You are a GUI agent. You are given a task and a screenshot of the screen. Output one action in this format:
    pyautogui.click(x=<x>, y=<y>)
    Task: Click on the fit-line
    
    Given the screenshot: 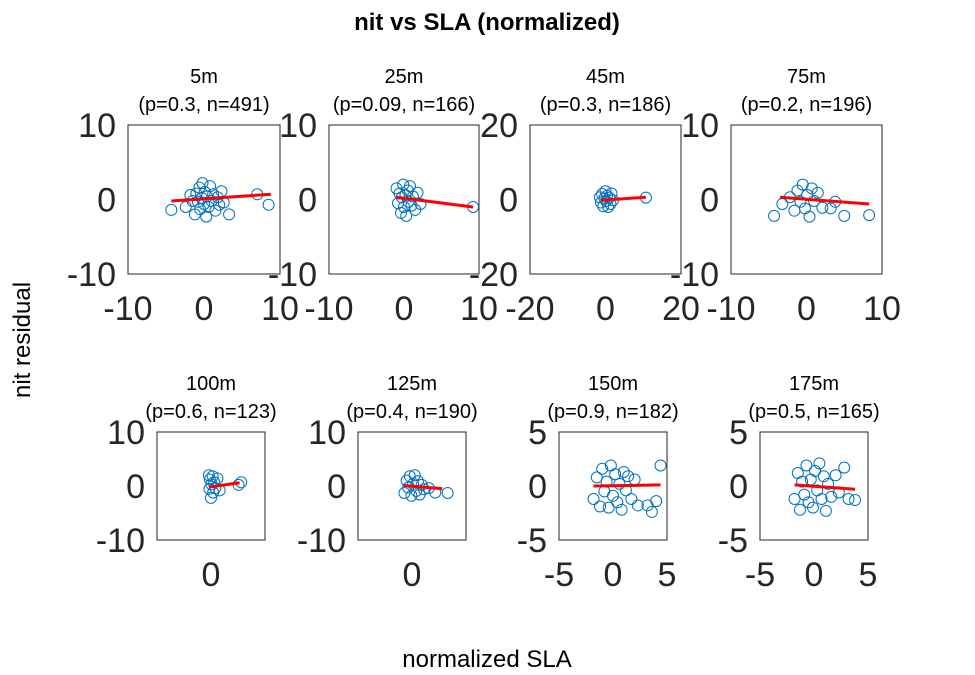 What is the action you would take?
    pyautogui.click(x=627, y=485)
    